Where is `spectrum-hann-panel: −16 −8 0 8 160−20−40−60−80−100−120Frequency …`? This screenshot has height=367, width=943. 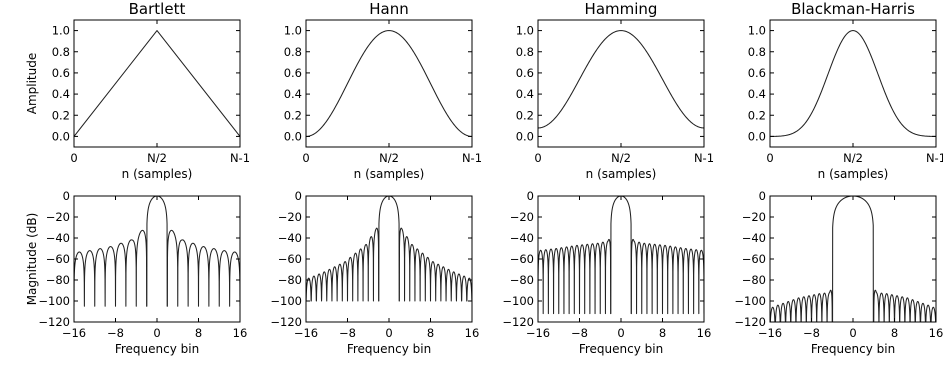 spectrum-hann-panel: −16 −8 0 8 160−20−40−60−80−100−120Frequency … is located at coordinates (374, 272).